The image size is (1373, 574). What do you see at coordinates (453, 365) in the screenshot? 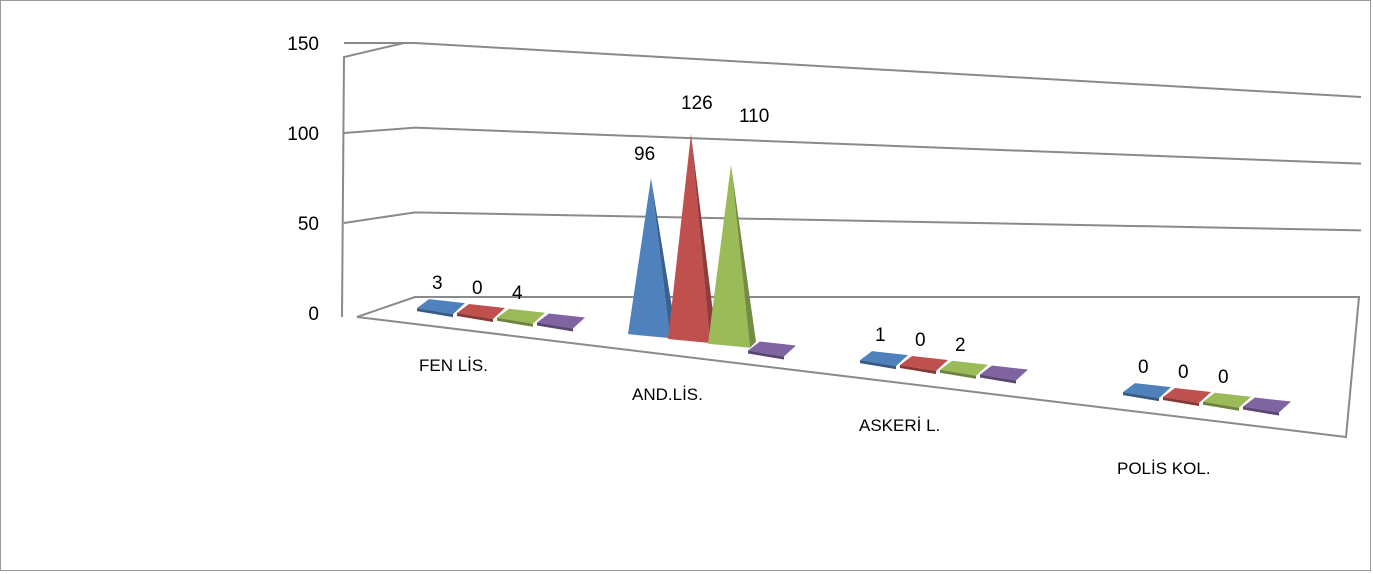
I see `category-label: FEN LİS.` at bounding box center [453, 365].